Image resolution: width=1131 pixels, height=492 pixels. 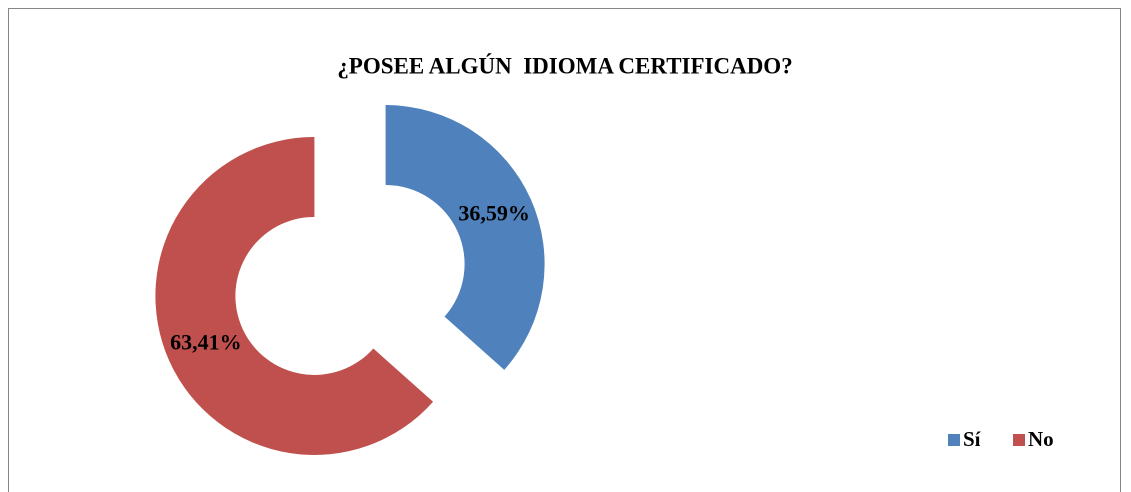 What do you see at coordinates (1041, 439) in the screenshot?
I see `legend-label: No` at bounding box center [1041, 439].